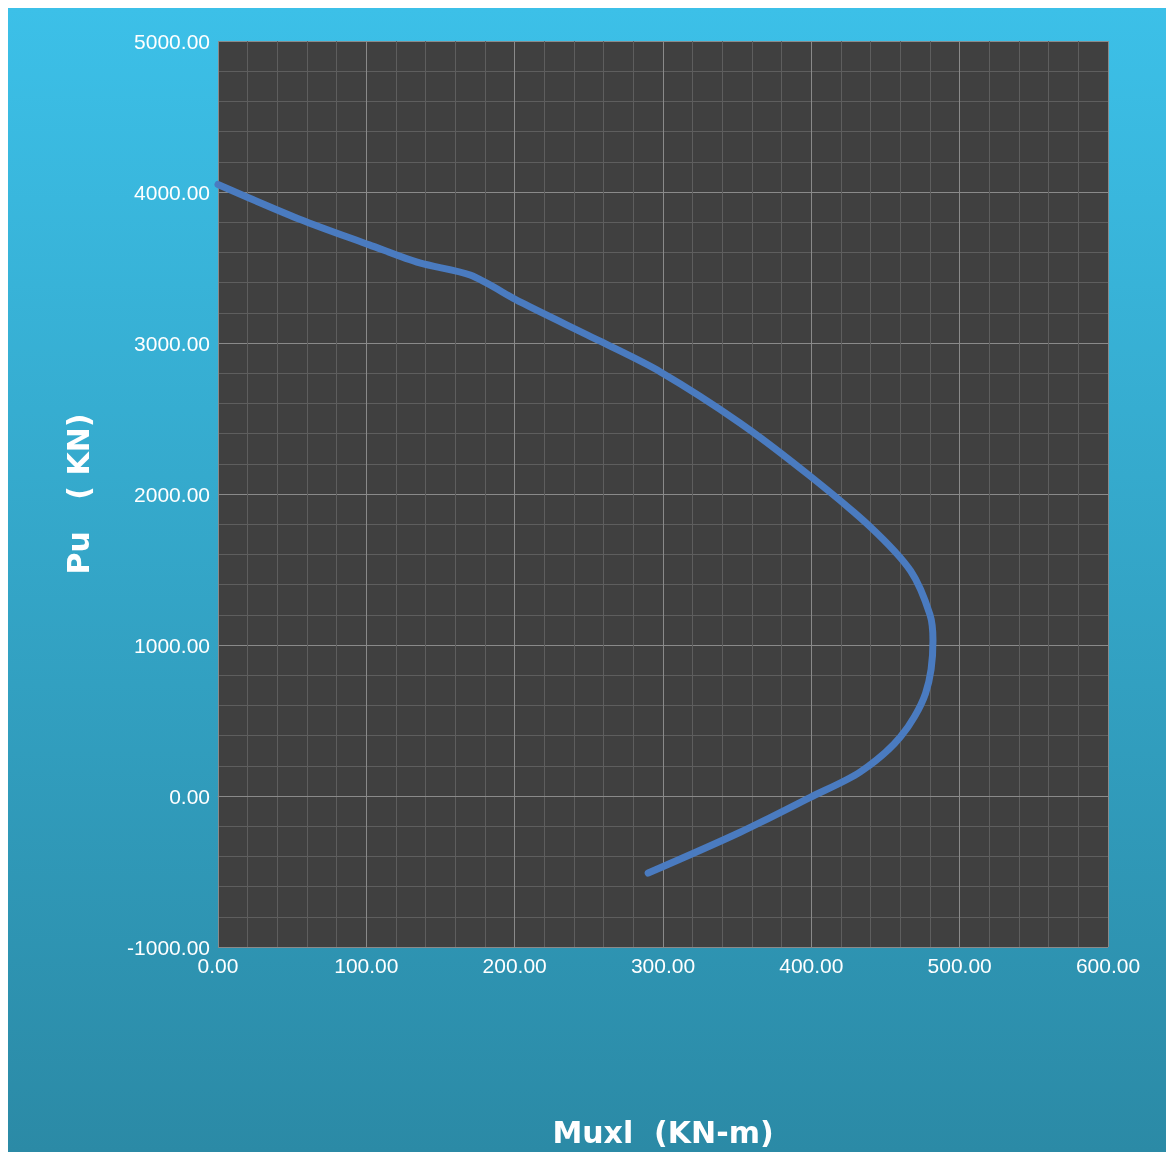  Describe the element at coordinates (959, 965) in the screenshot. I see `x-tick-label: 500.00` at that location.